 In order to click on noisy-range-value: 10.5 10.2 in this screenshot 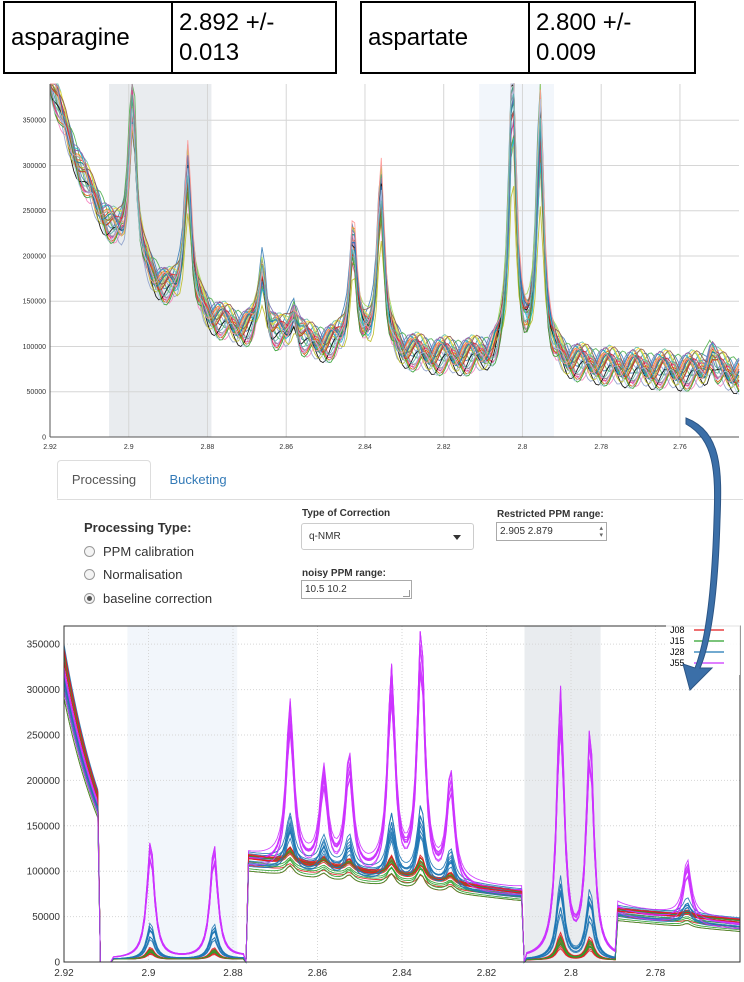, I will do `click(326, 589)`.